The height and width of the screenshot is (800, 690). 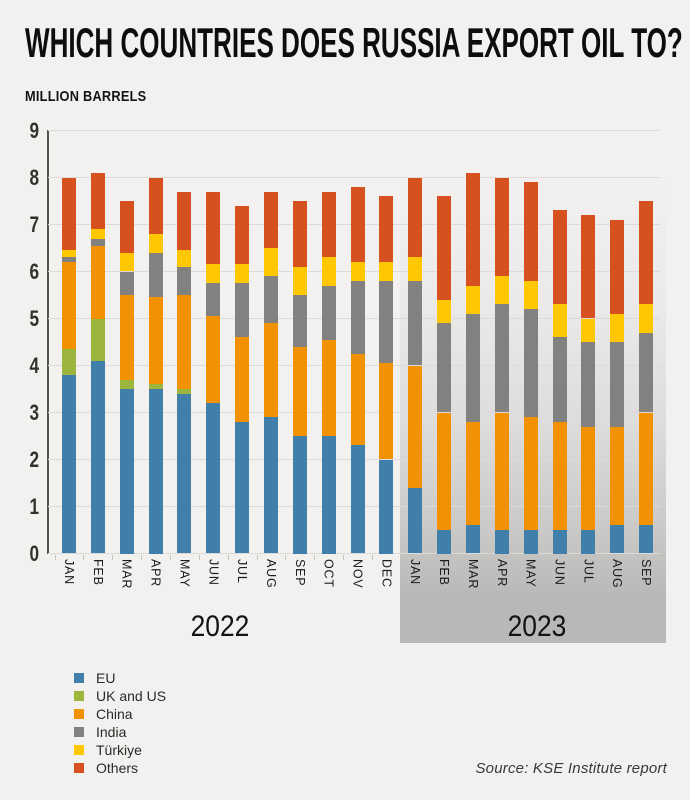 What do you see at coordinates (213, 478) in the screenshot?
I see `bar-jun-eu` at bounding box center [213, 478].